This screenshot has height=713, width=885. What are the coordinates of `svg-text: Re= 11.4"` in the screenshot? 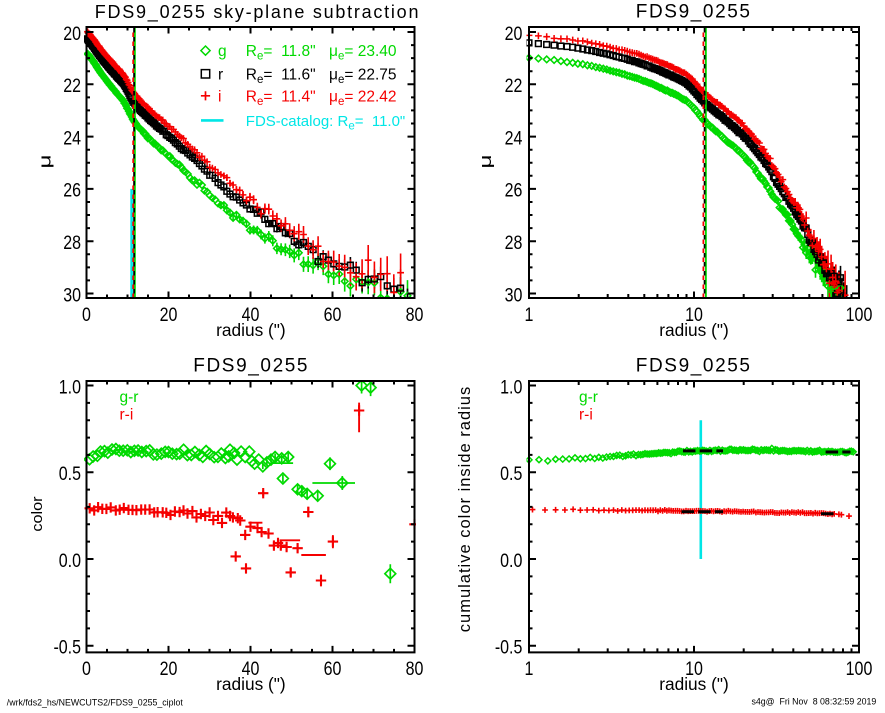 It's located at (281, 98).